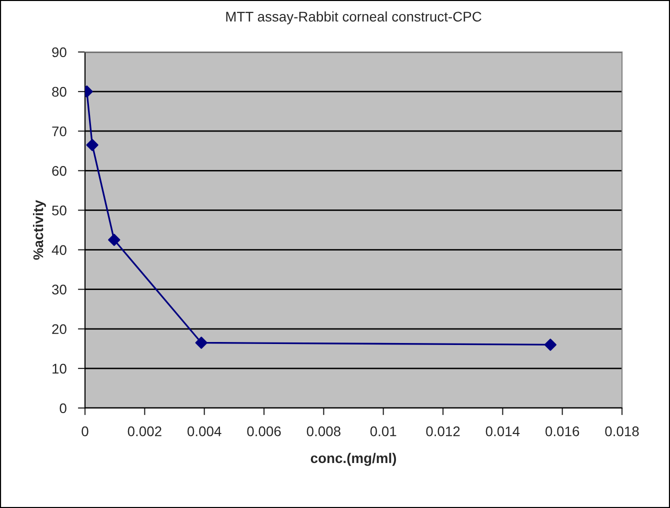 The width and height of the screenshot is (670, 508). I want to click on x-tick-label: 0.014, so click(503, 431).